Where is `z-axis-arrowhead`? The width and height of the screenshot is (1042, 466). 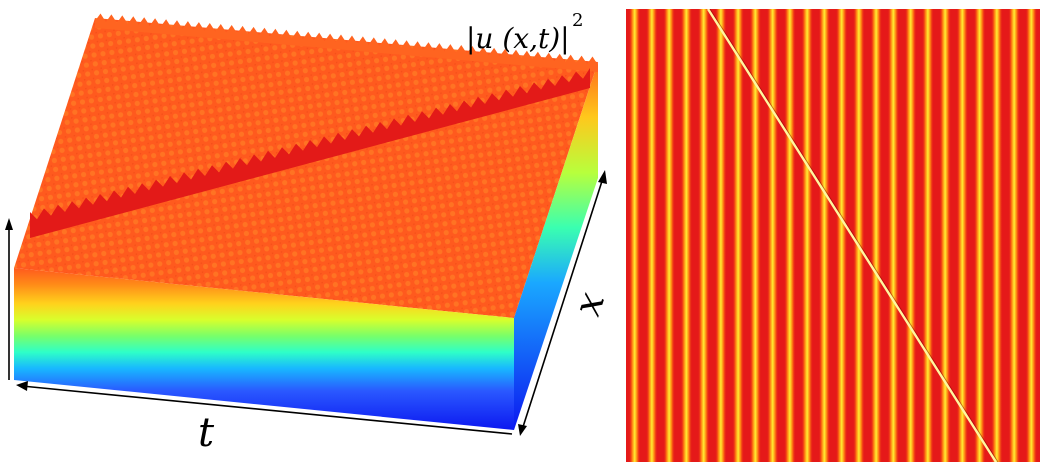 z-axis-arrowhead is located at coordinates (9, 224).